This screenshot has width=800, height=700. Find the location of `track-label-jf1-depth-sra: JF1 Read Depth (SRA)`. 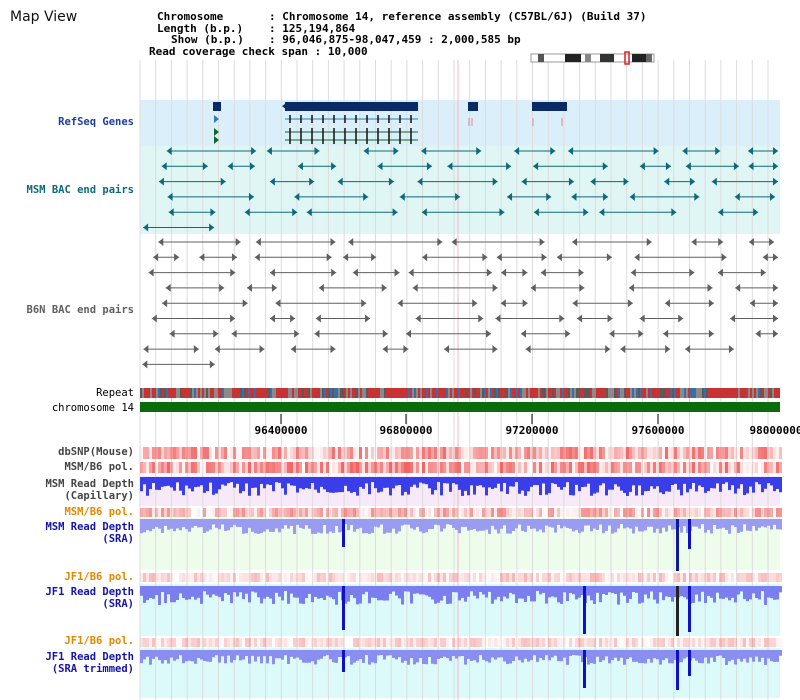

track-label-jf1-depth-sra: JF1 Read Depth (SRA) is located at coordinates (89, 598).